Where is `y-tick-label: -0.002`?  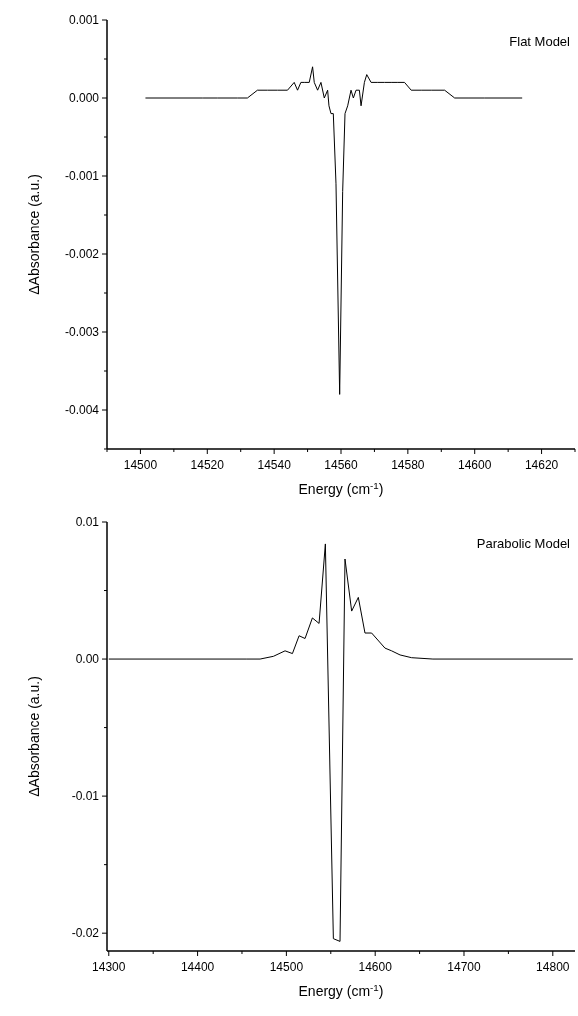
y-tick-label: -0.002 is located at coordinates (82, 254).